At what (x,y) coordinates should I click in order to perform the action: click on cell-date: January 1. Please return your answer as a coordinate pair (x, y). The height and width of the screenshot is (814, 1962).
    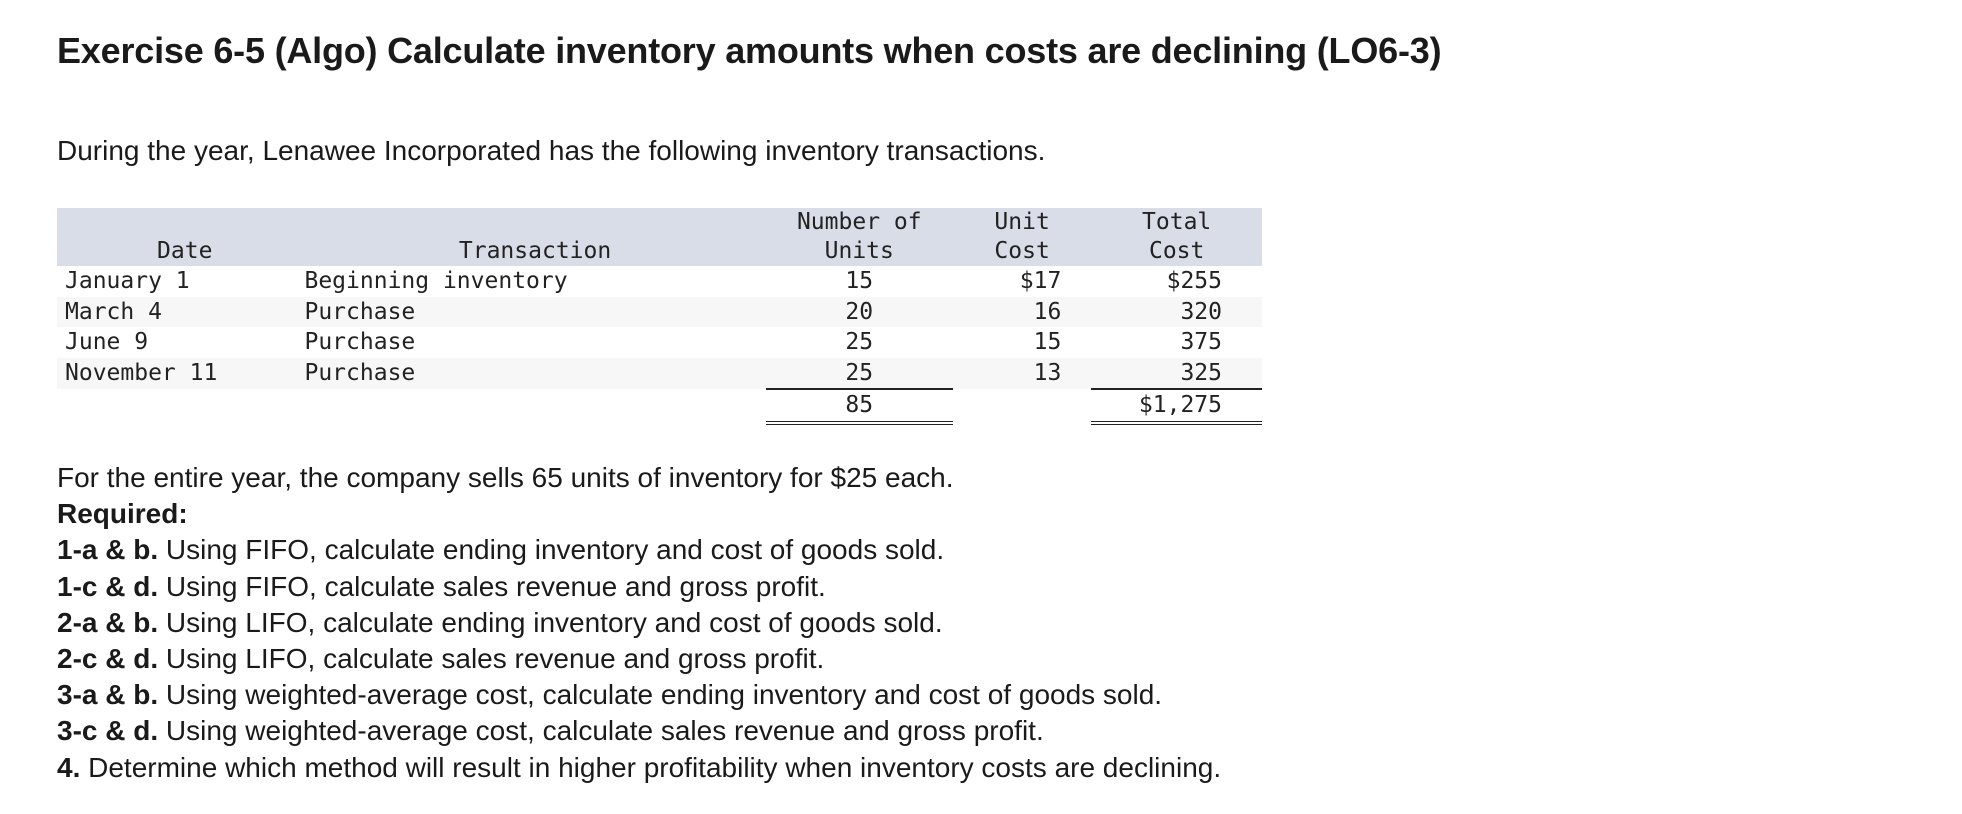
    Looking at the image, I should click on (127, 281).